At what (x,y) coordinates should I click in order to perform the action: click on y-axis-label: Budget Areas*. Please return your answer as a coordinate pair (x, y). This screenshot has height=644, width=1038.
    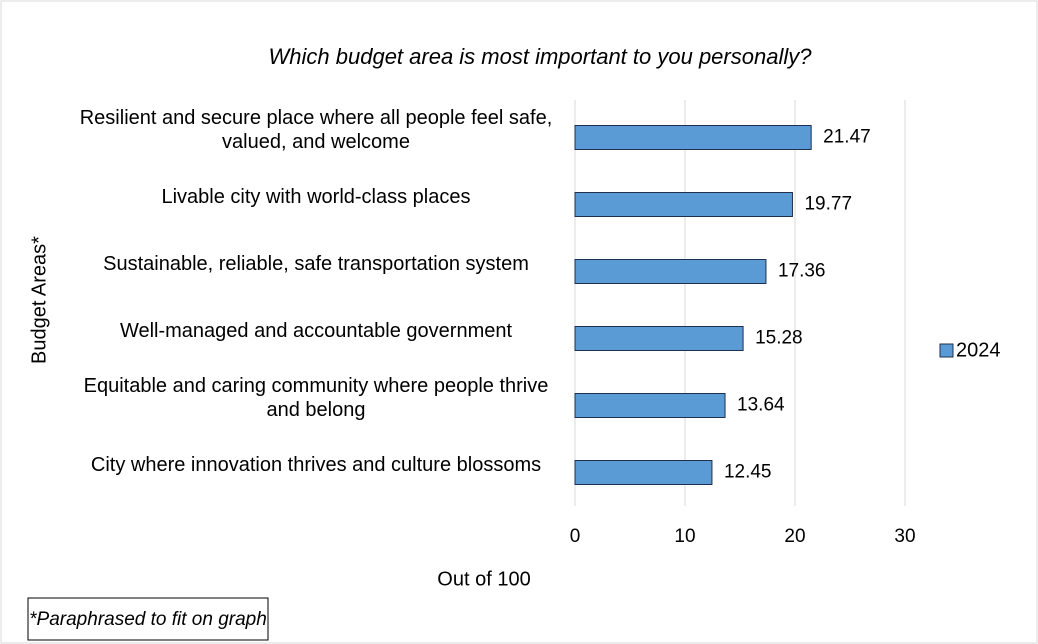
    Looking at the image, I should click on (39, 300).